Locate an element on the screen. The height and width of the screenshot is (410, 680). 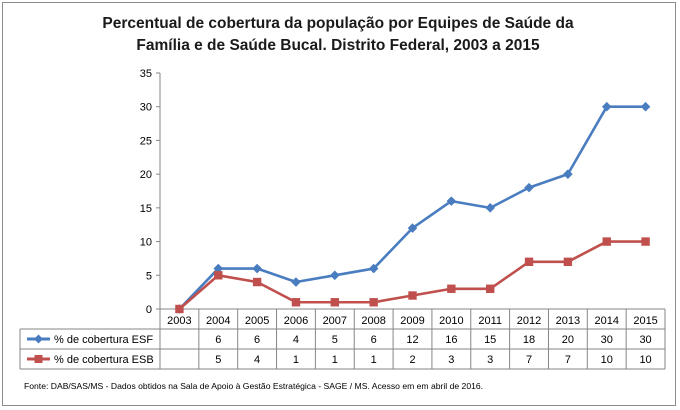
x-tick-label: 2010 is located at coordinates (451, 321).